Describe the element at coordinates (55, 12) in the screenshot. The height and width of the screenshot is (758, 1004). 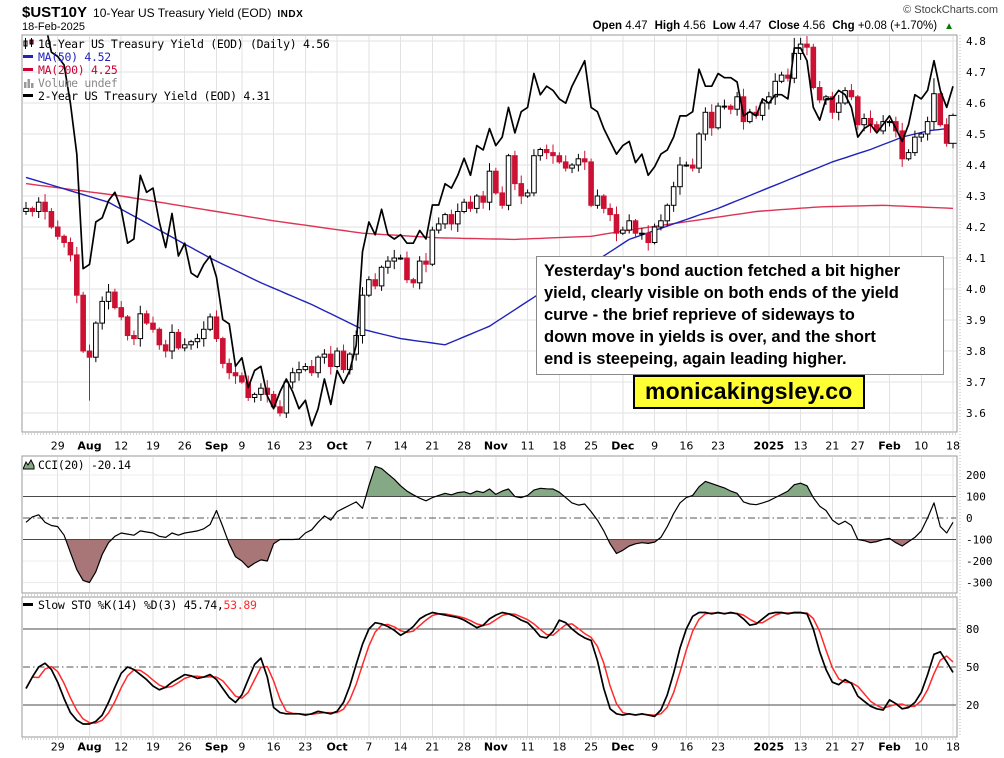
I see `symbol: $UST10Y` at that location.